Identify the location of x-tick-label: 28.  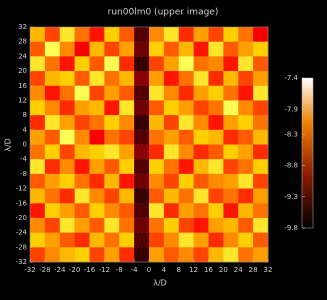
(253, 270).